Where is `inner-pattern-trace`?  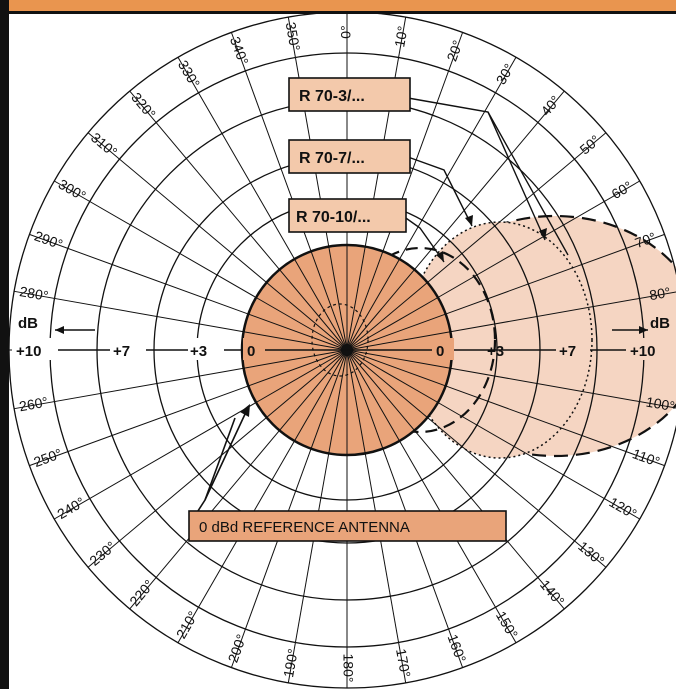
inner-pattern-trace is located at coordinates (340, 340).